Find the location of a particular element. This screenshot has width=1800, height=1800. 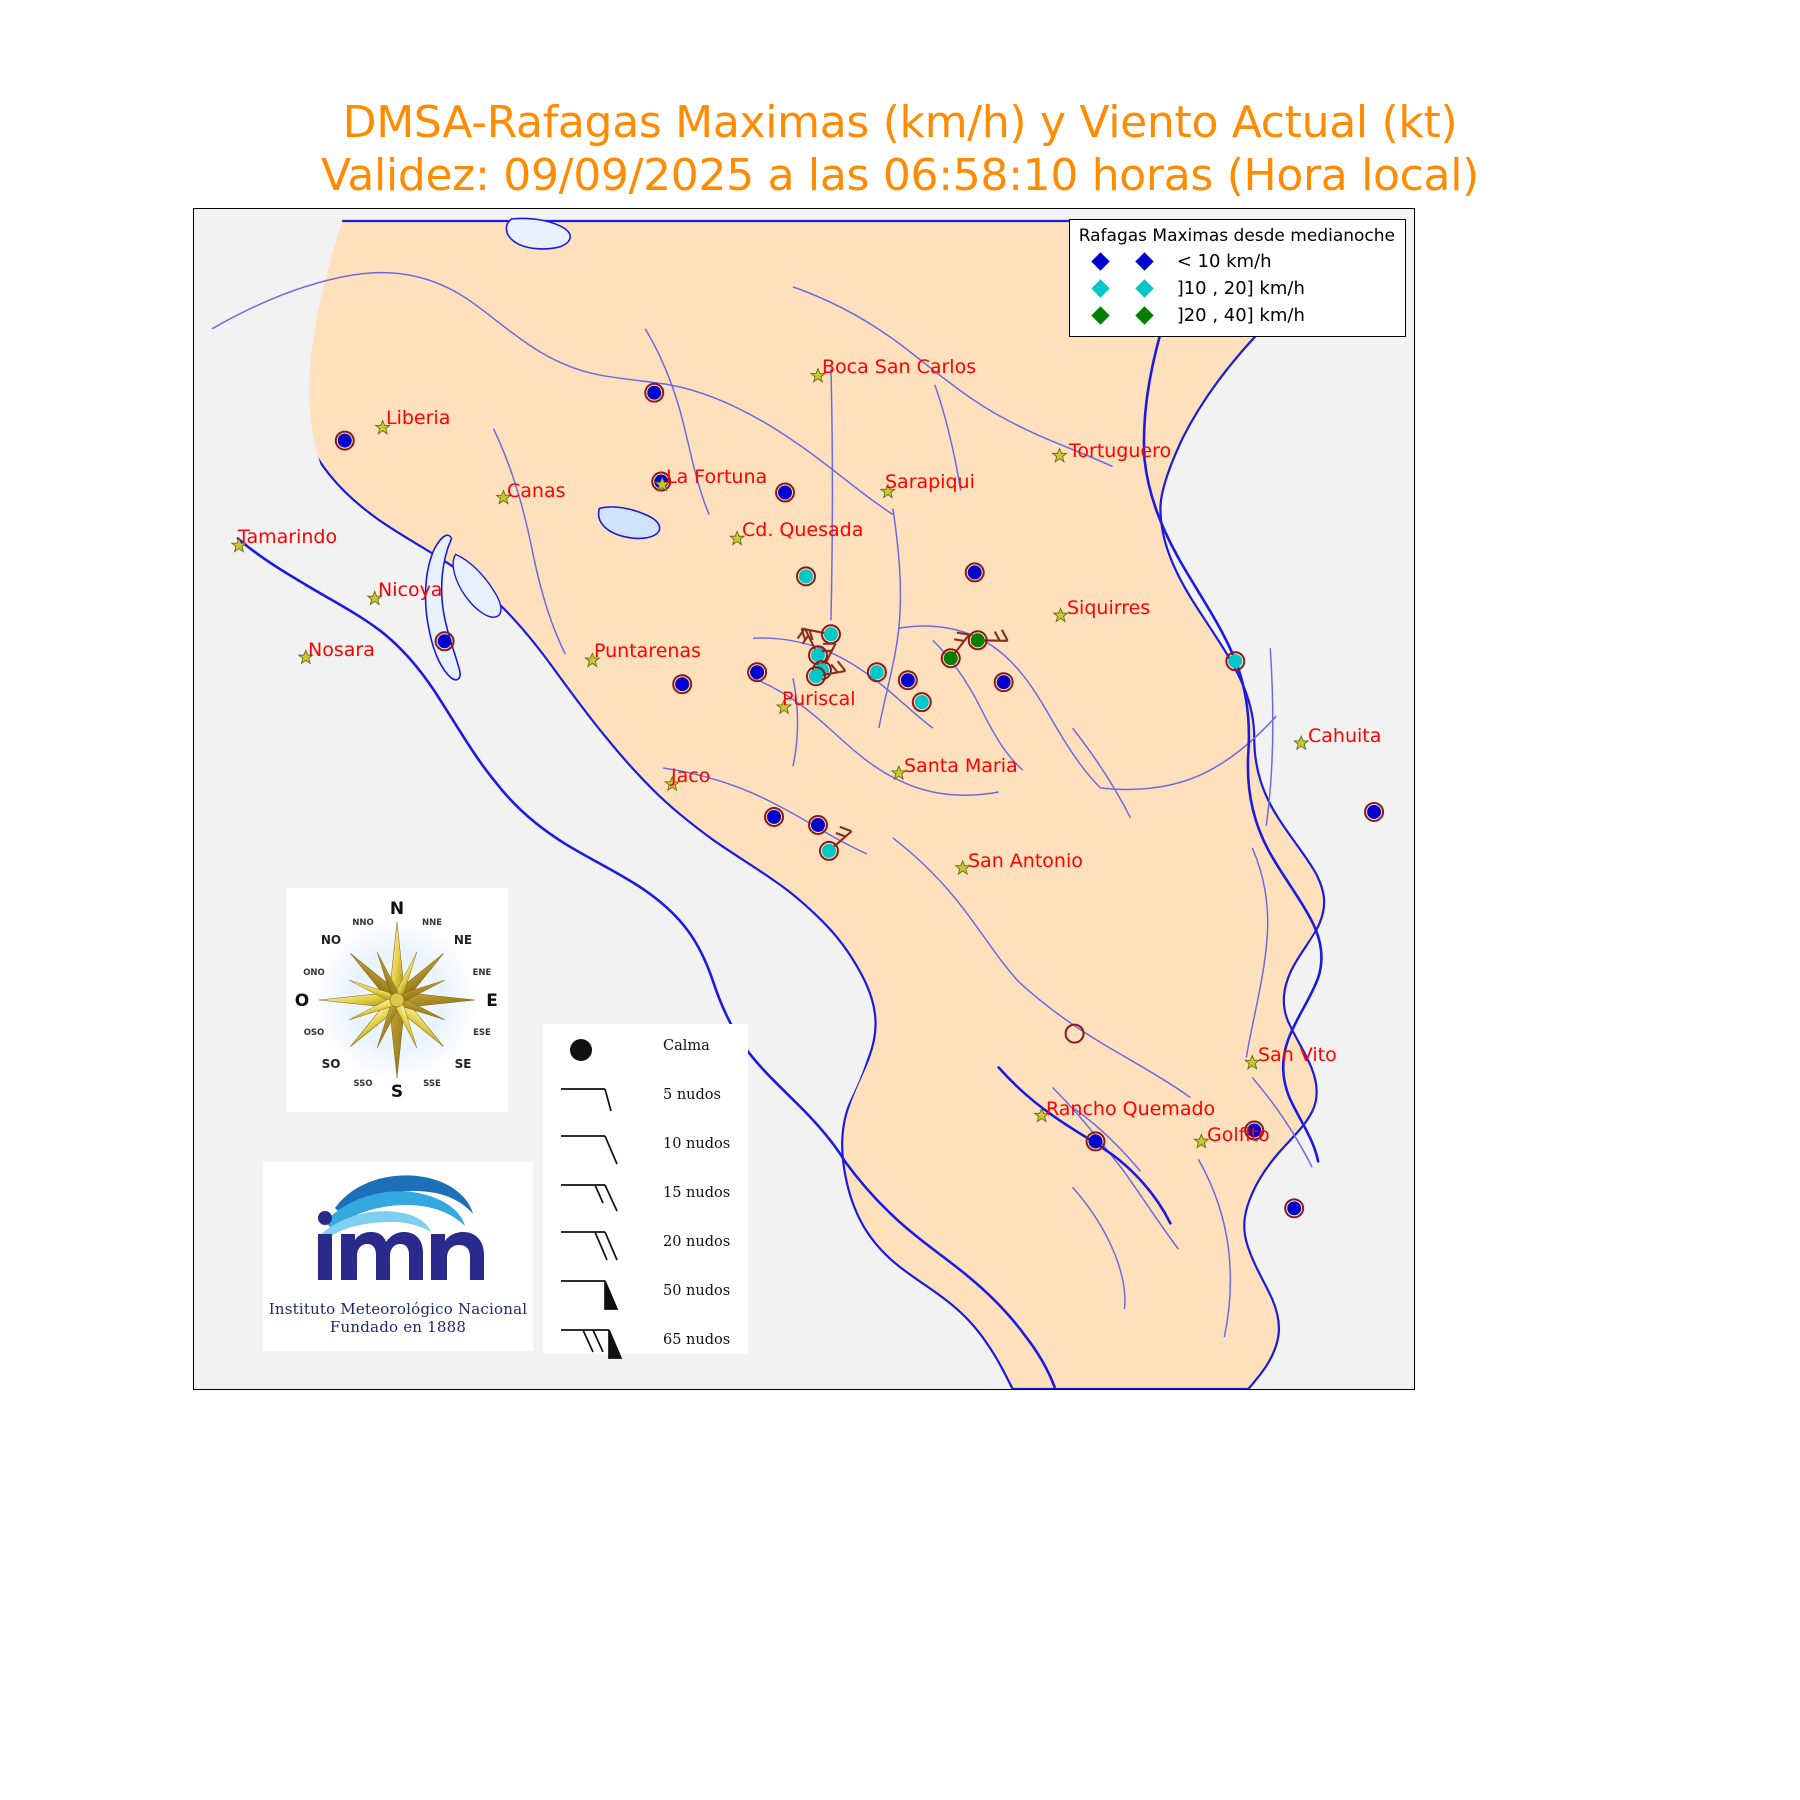

barb-label-2: 10 nudos is located at coordinates (697, 1144).